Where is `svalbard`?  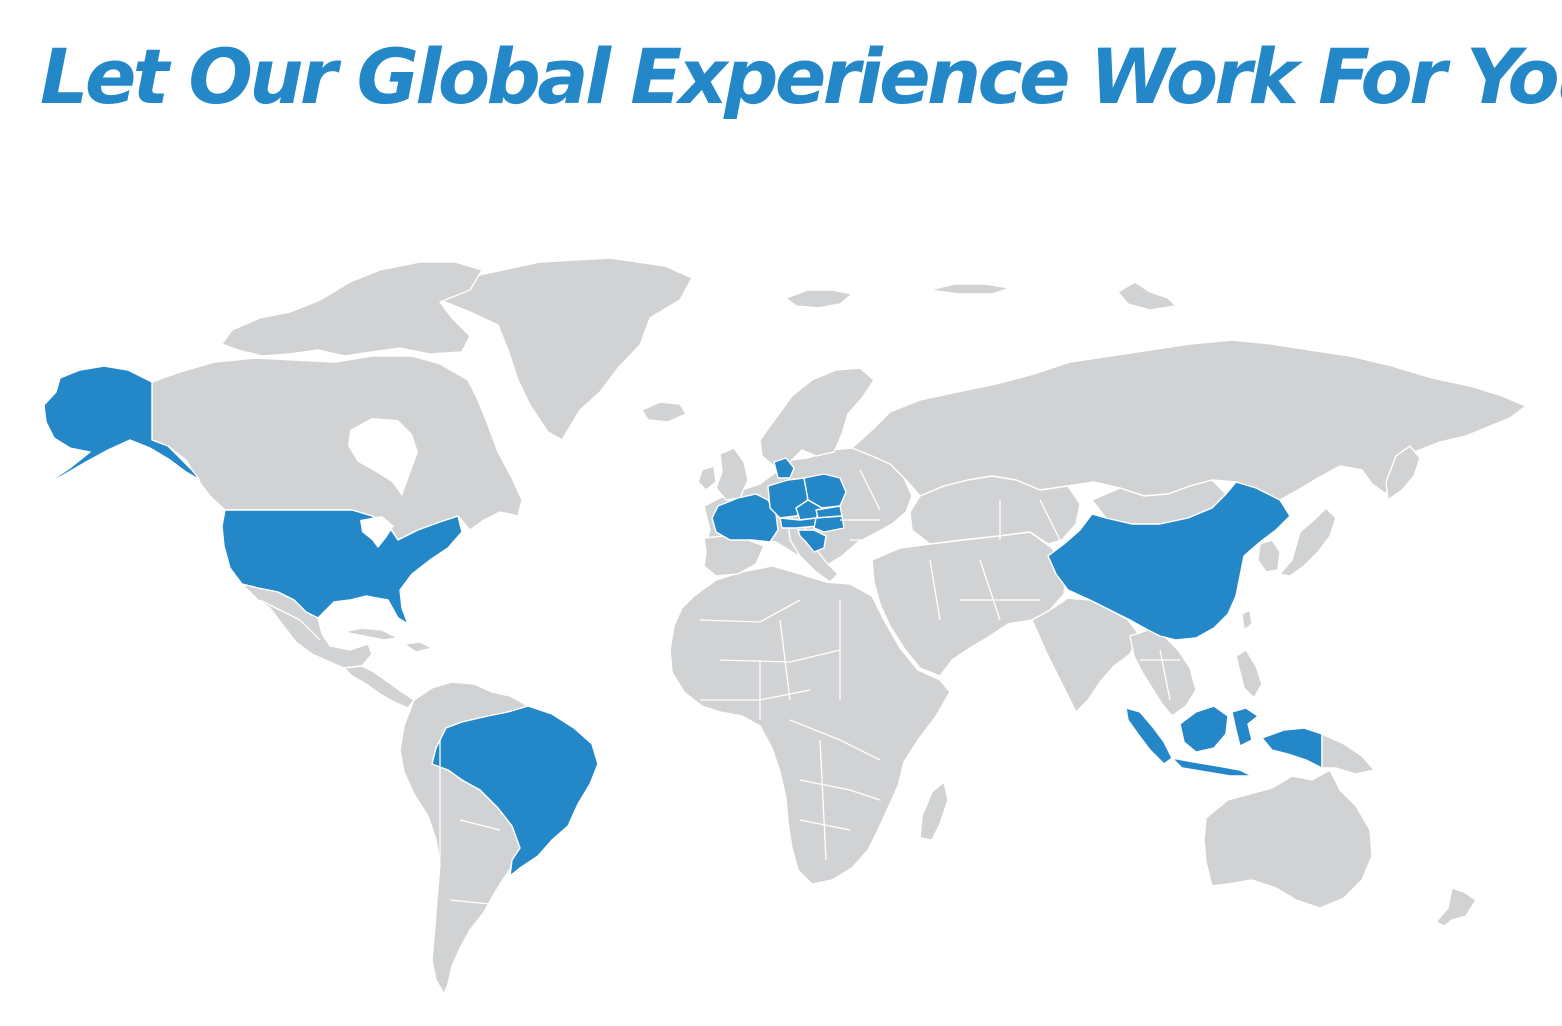
svalbard is located at coordinates (819, 299).